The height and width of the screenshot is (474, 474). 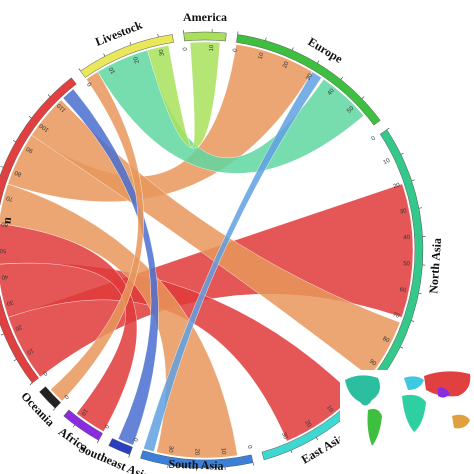 I want to click on segment-label: n, so click(x=7, y=220).